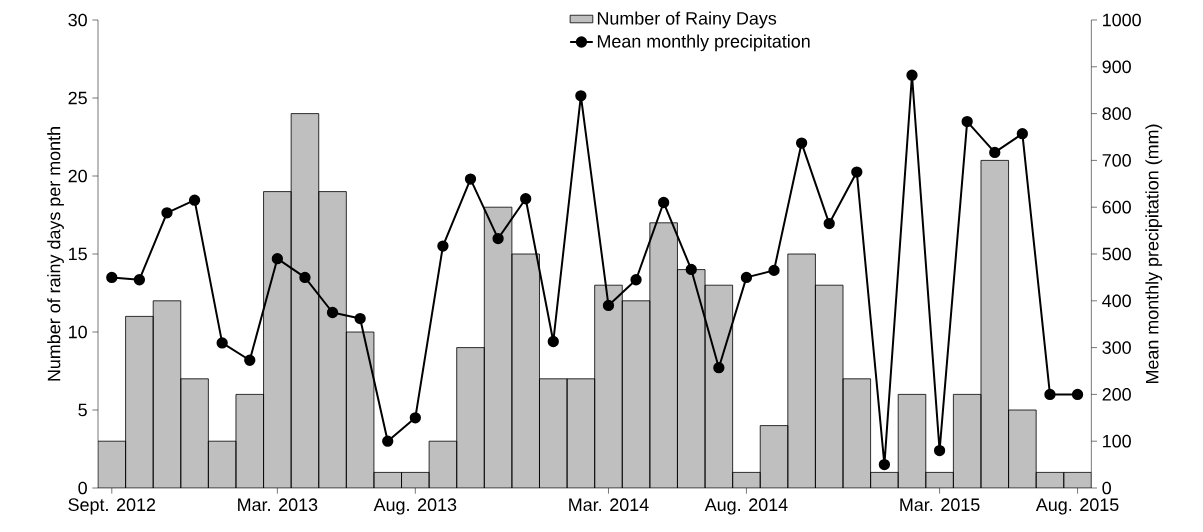 The height and width of the screenshot is (532, 1203). Describe the element at coordinates (1116, 113) in the screenshot. I see `y2-tick-label: 800` at that location.